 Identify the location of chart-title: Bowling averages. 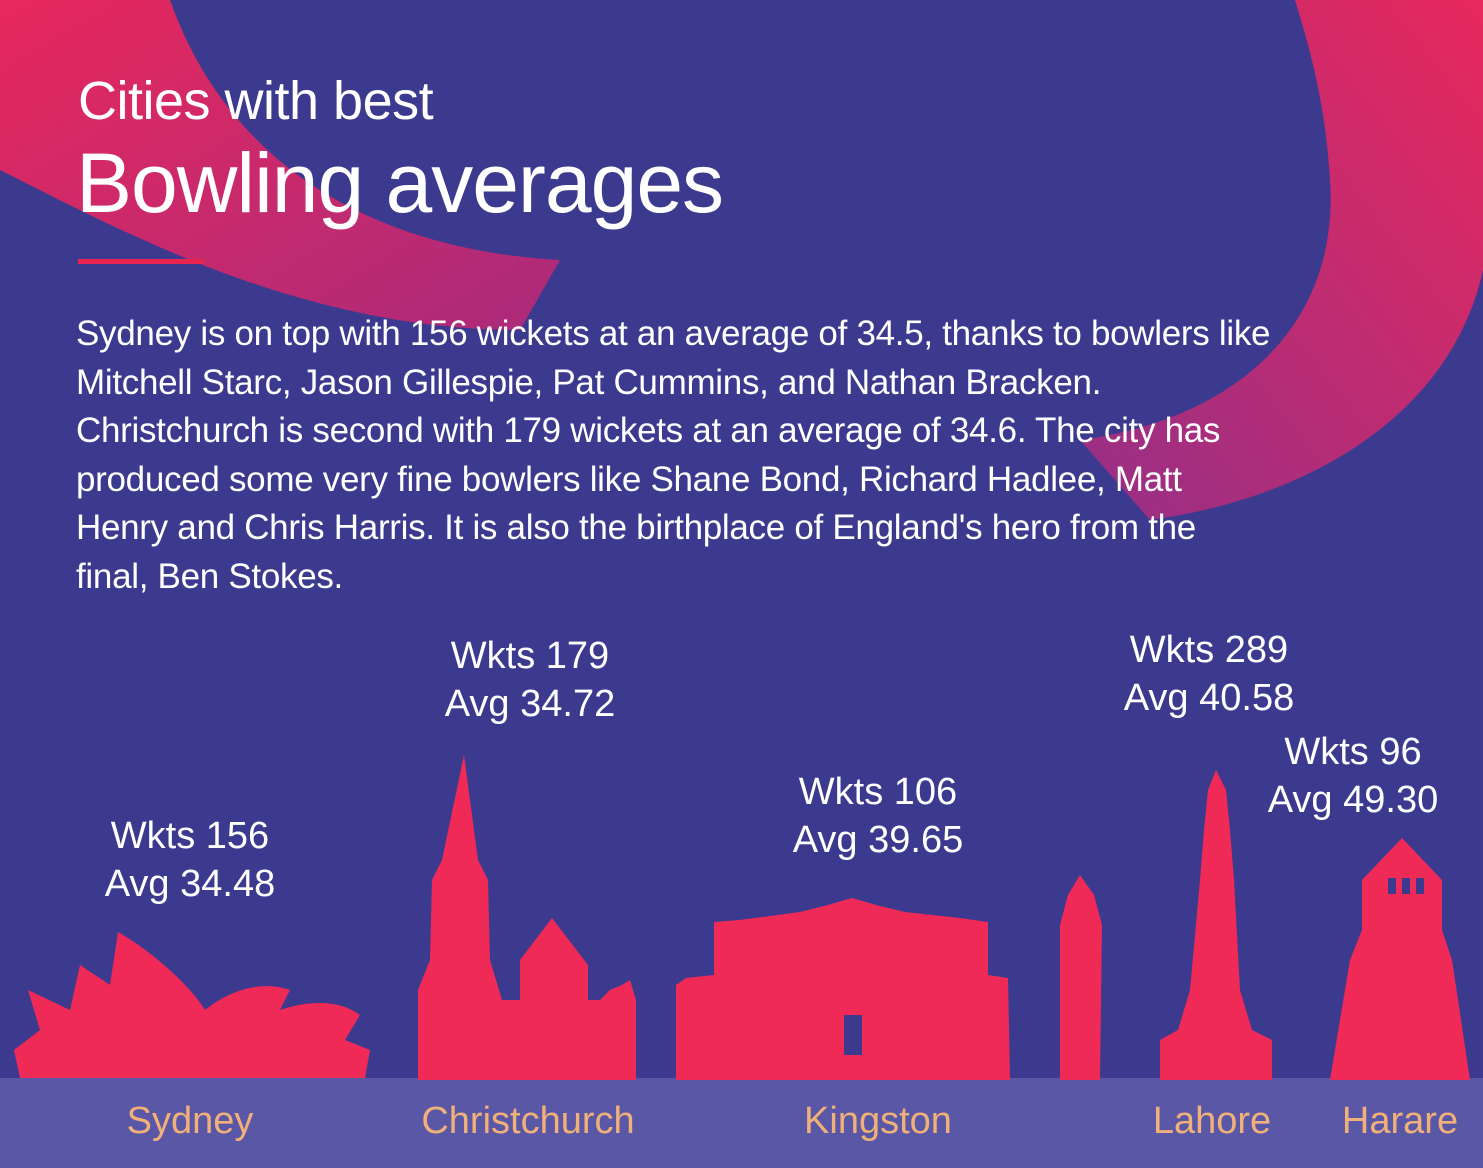
(400, 183).